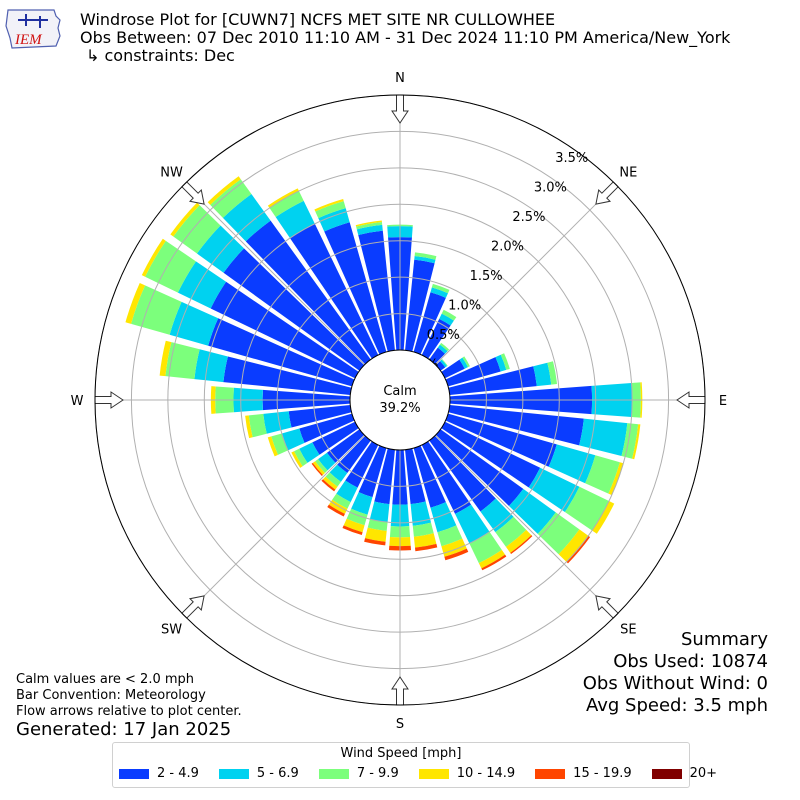  Describe the element at coordinates (571, 158) in the screenshot. I see `radial-tick-label: 3.5%` at that location.